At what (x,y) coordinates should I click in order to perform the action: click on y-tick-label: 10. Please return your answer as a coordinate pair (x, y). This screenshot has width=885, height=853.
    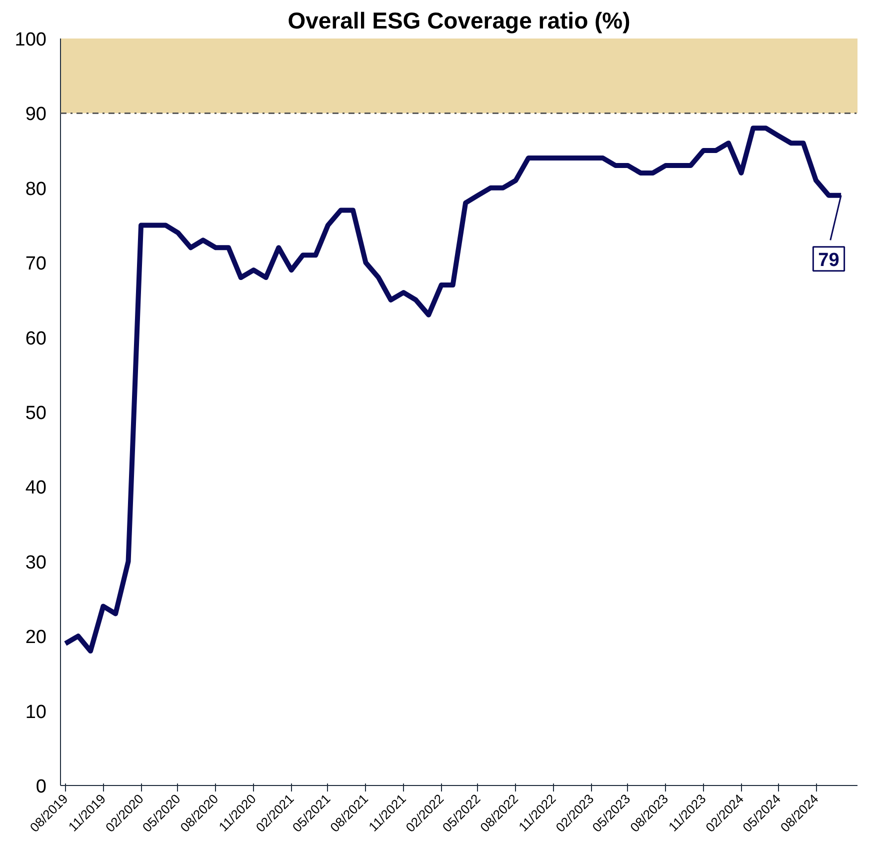
    Looking at the image, I should click on (36, 712).